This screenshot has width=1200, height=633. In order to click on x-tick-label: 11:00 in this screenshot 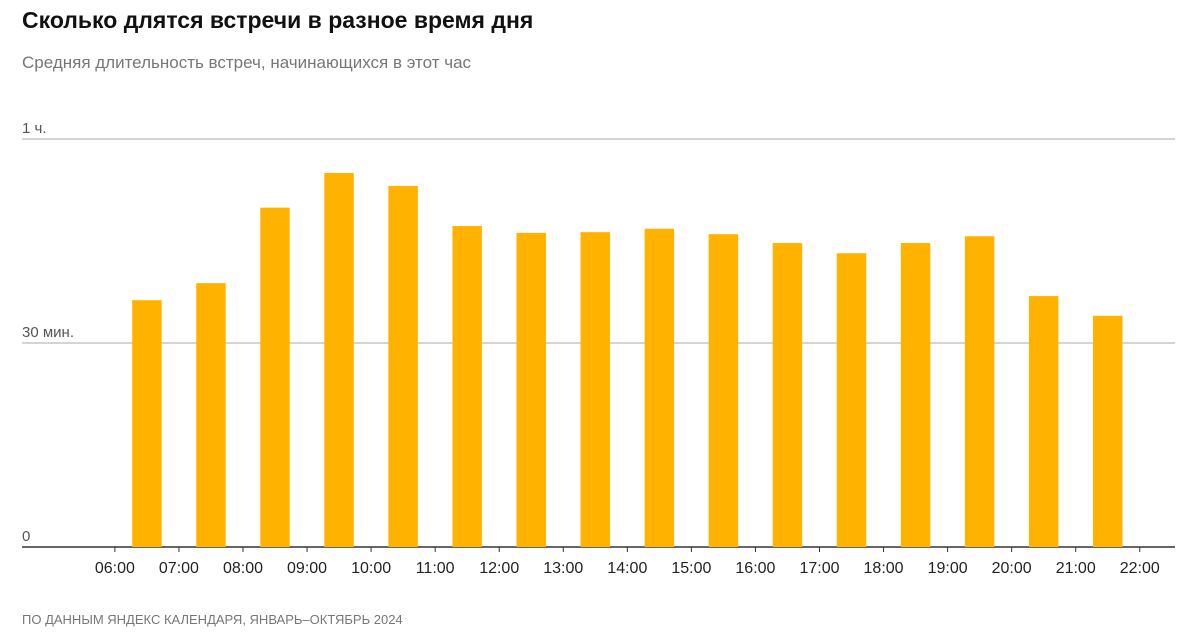, I will do `click(435, 568)`.